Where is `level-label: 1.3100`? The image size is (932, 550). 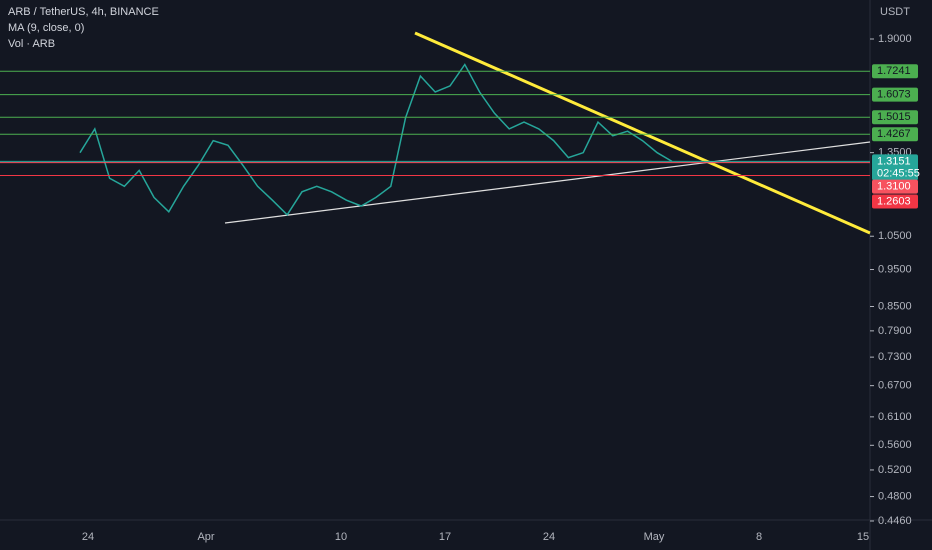 level-label: 1.3100 is located at coordinates (894, 187).